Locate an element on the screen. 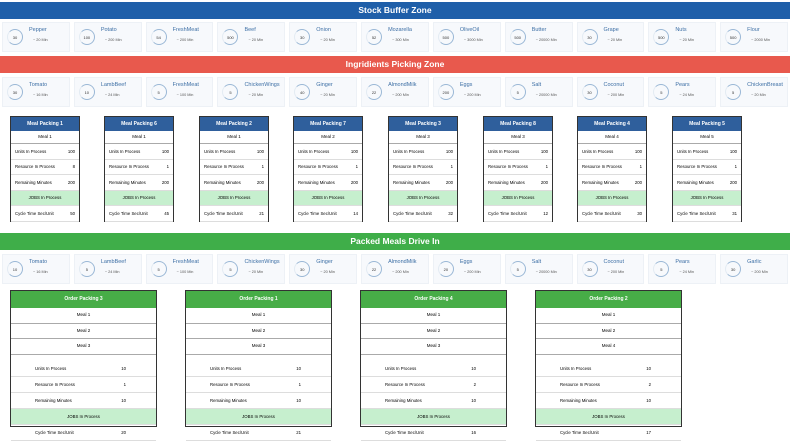 Image resolution: width=800 pixels, height=441 pixels. item-name: Coconut is located at coordinates (614, 85).